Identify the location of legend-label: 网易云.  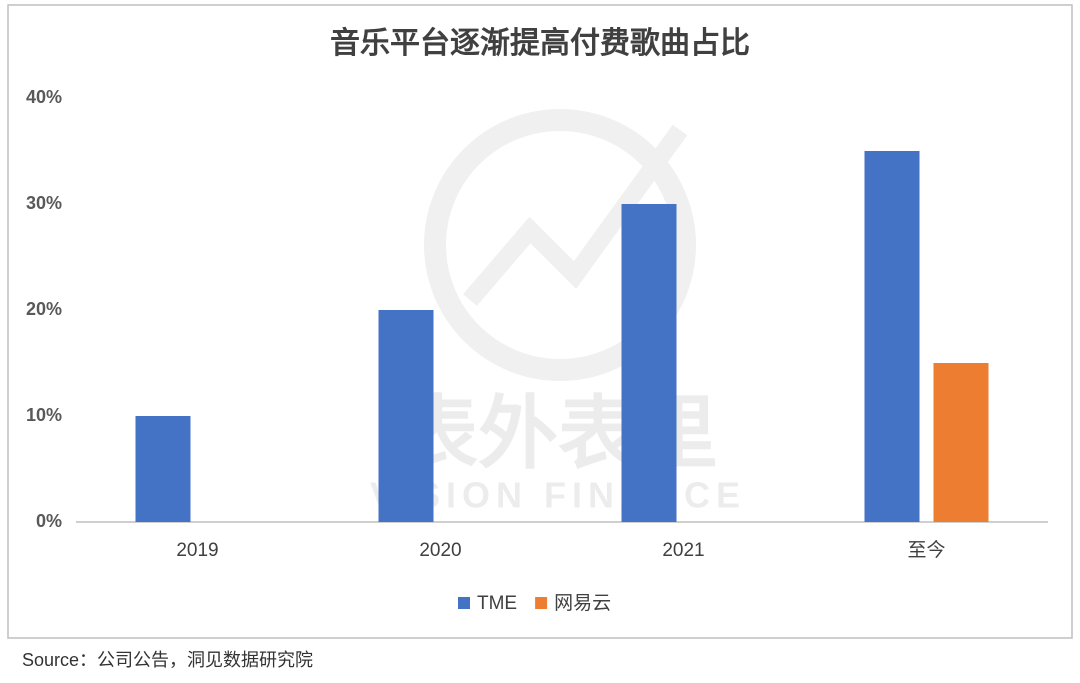
(582, 603).